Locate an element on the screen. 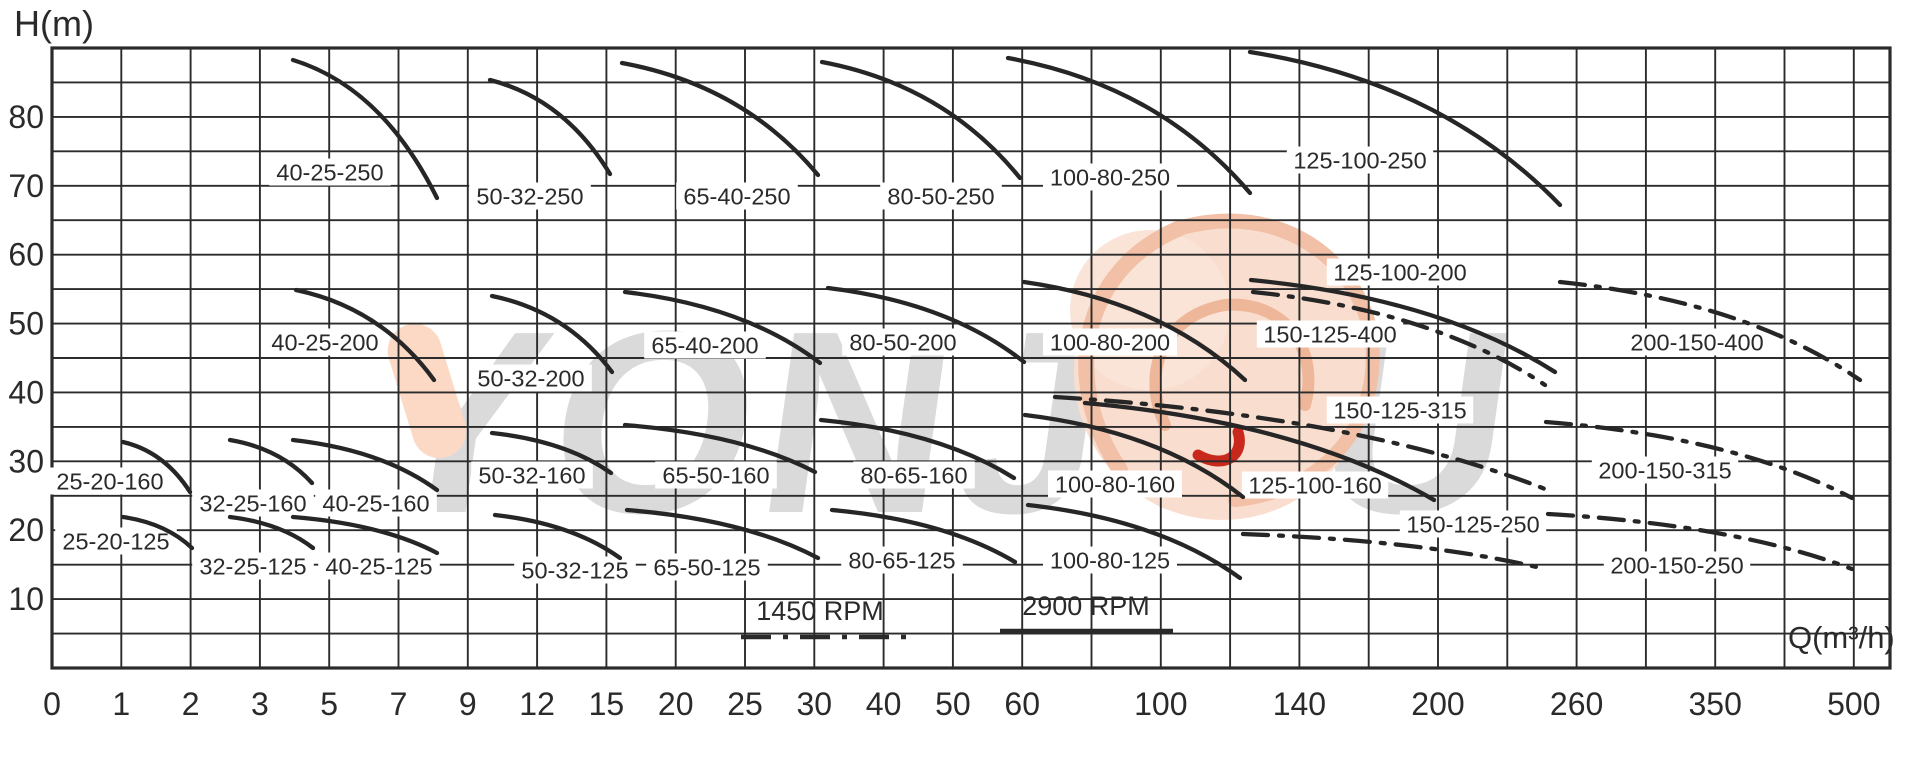 The height and width of the screenshot is (771, 1920). curve-label-text: 50-32-200 is located at coordinates (530, 379).